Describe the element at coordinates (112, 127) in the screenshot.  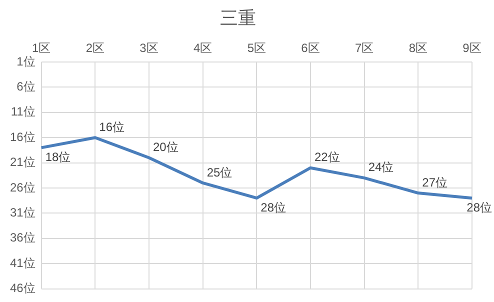
I see `data-label: 16位` at that location.